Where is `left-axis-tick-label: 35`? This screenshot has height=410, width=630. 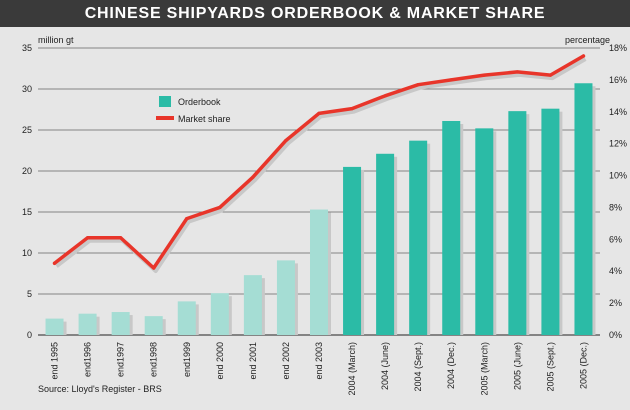 left-axis-tick-label: 35 is located at coordinates (27, 48).